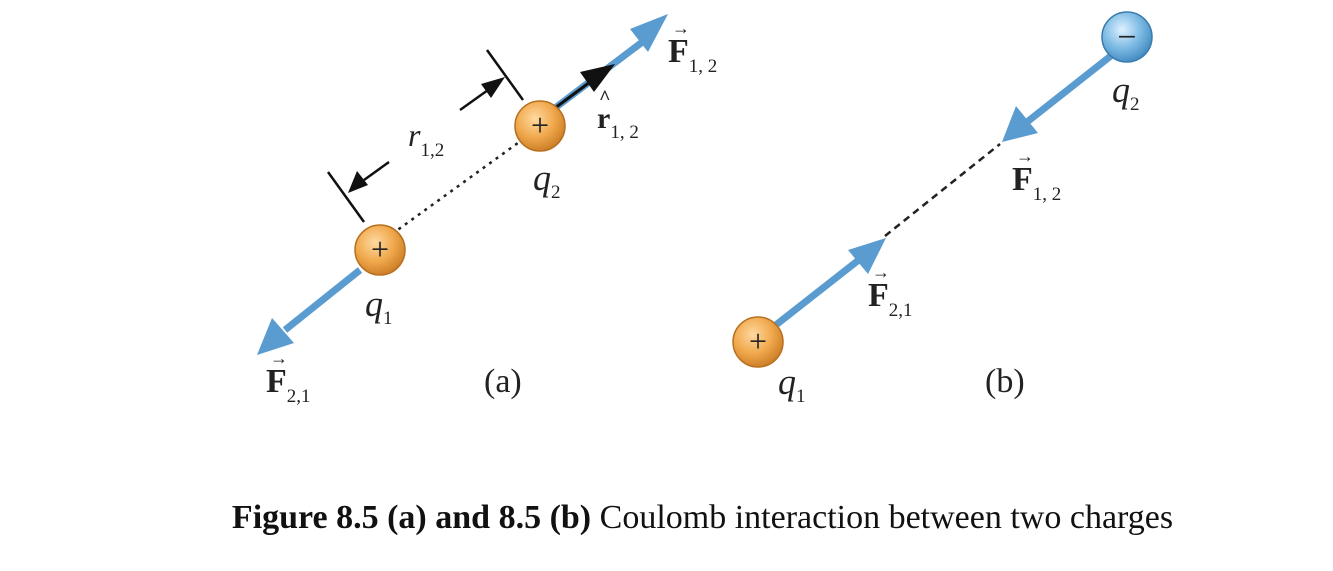 This screenshot has width=1333, height=571. I want to click on force-arrow-accent-f12-a: →, so click(681, 28).